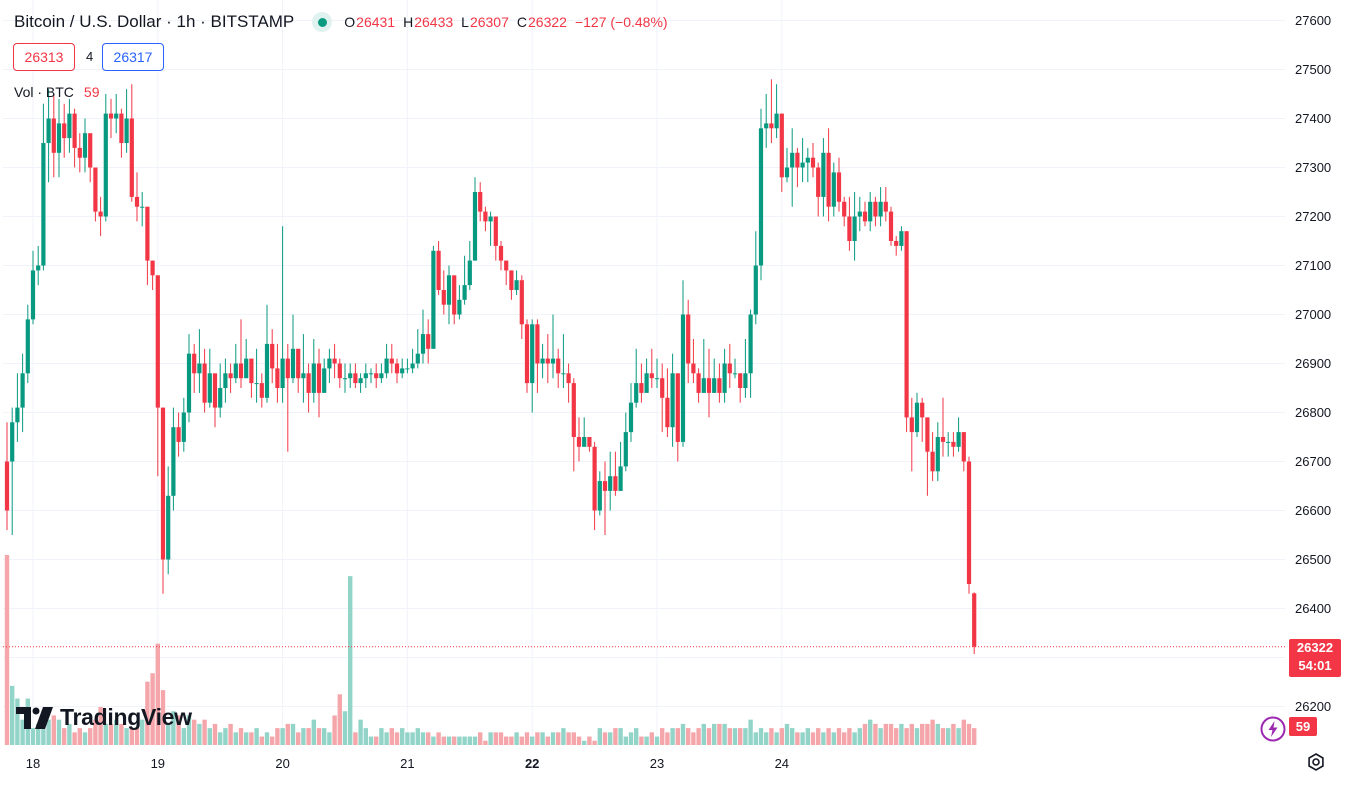  What do you see at coordinates (489, 22) in the screenshot?
I see `low-value: 26307` at bounding box center [489, 22].